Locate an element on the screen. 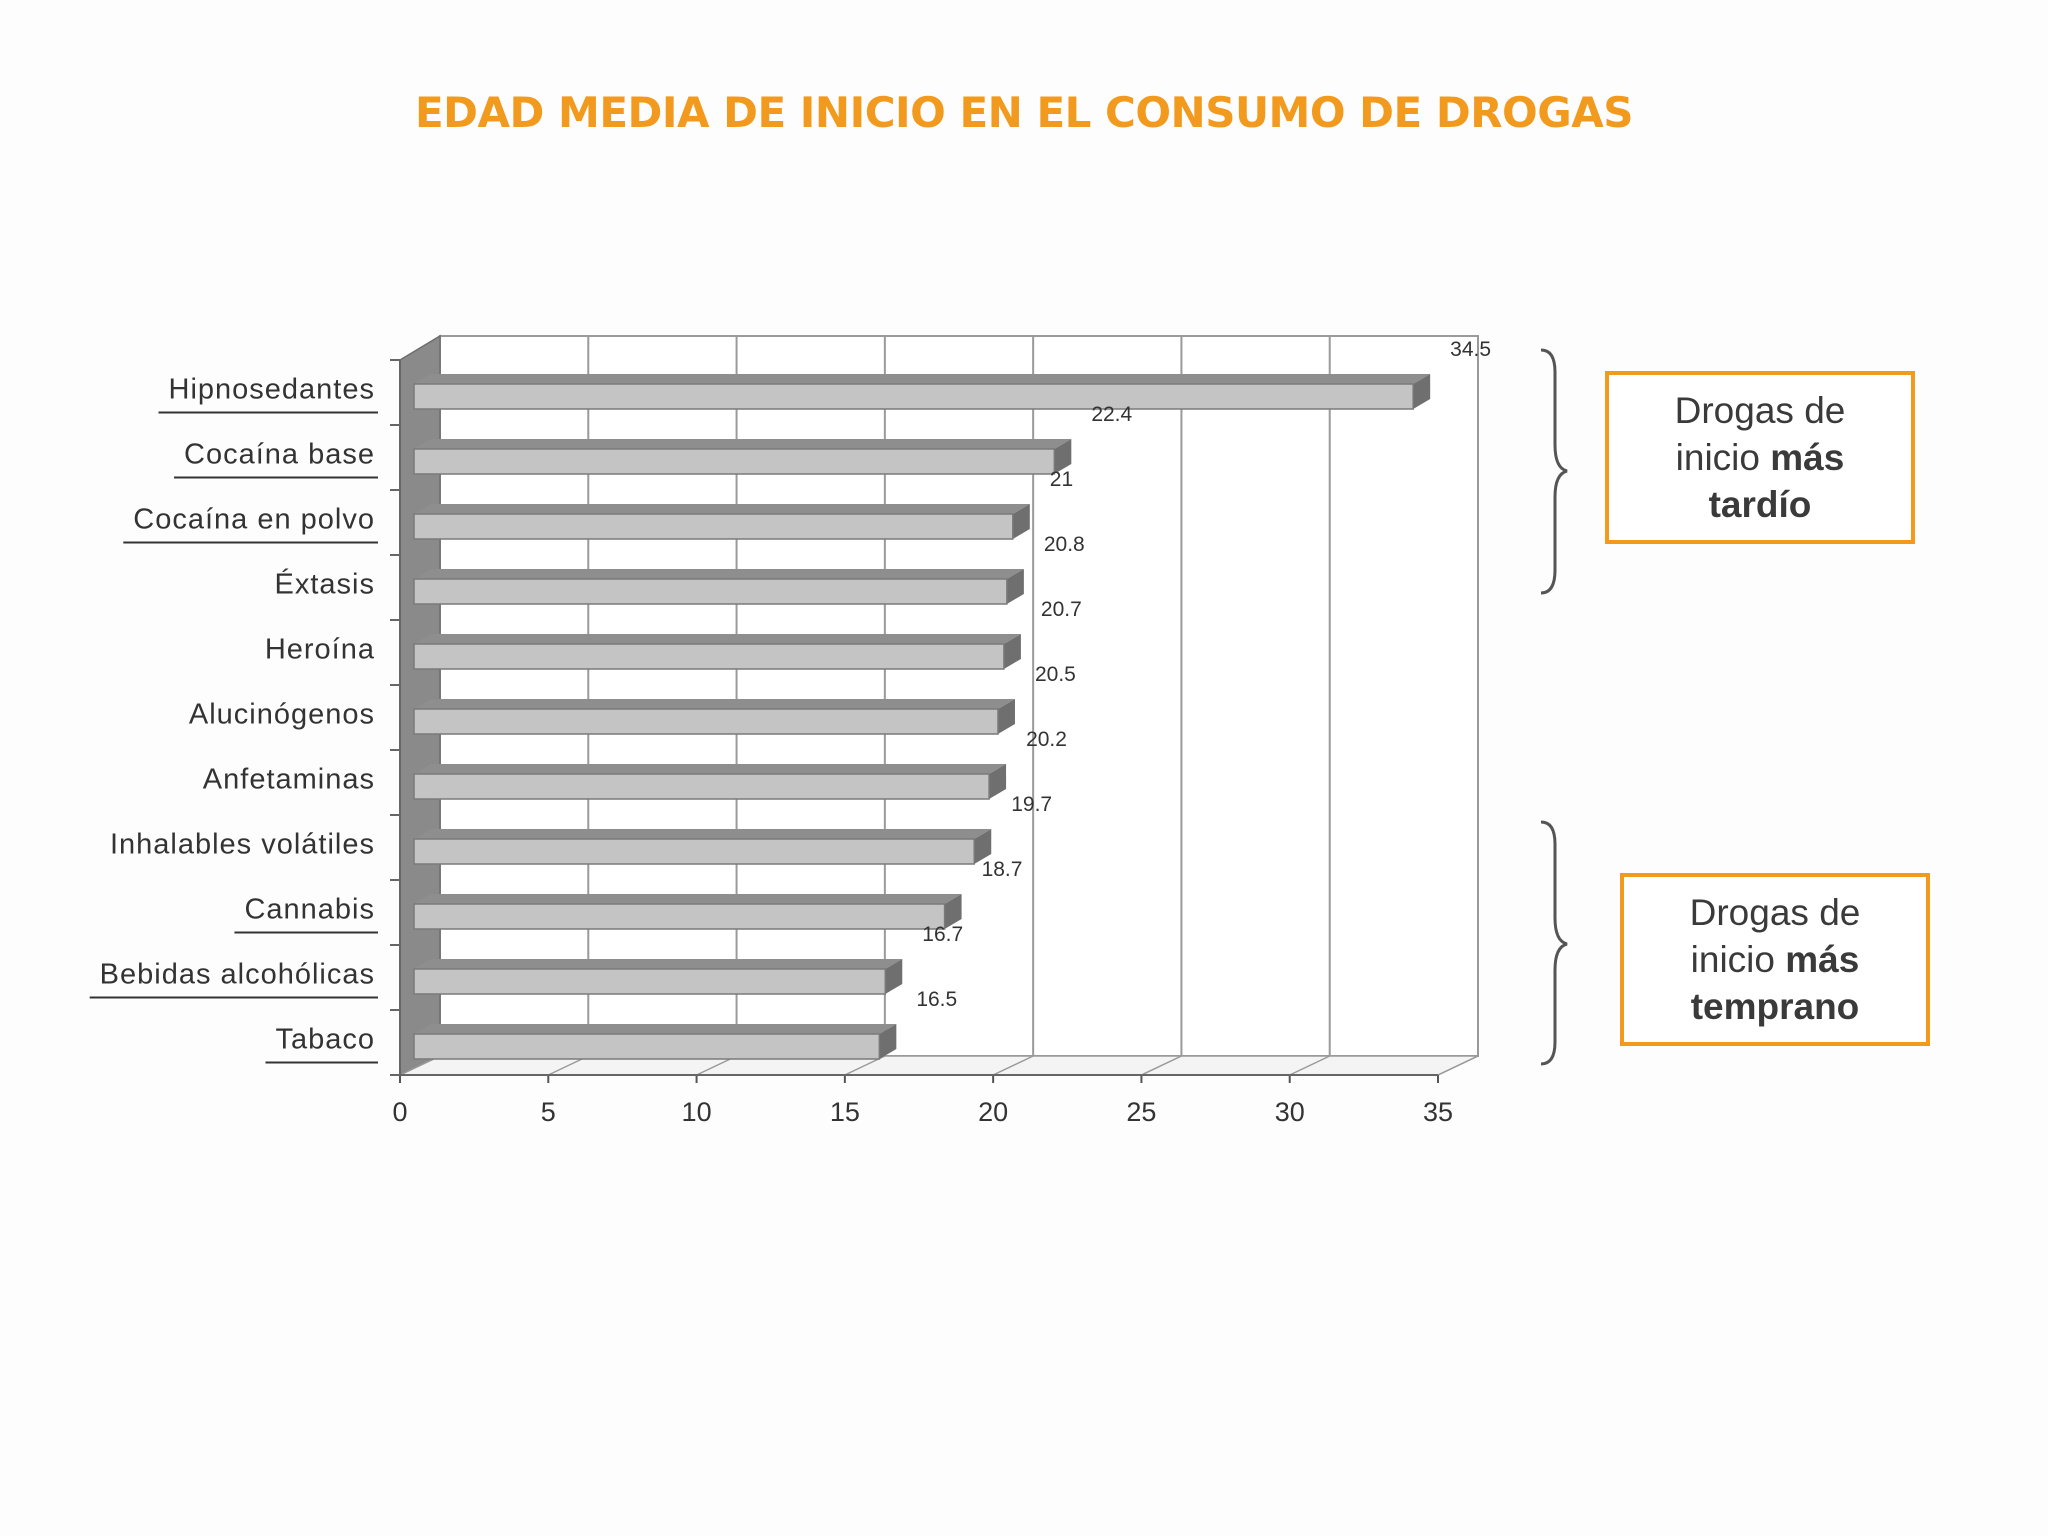 The height and width of the screenshot is (1536, 2048). late-line3-bold: tardío is located at coordinates (1760, 504).